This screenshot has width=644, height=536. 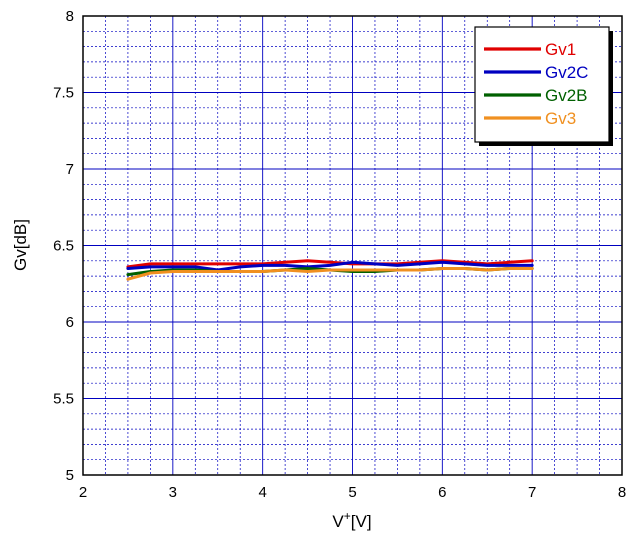 I want to click on x-axis-label: V+[V], so click(x=351, y=520).